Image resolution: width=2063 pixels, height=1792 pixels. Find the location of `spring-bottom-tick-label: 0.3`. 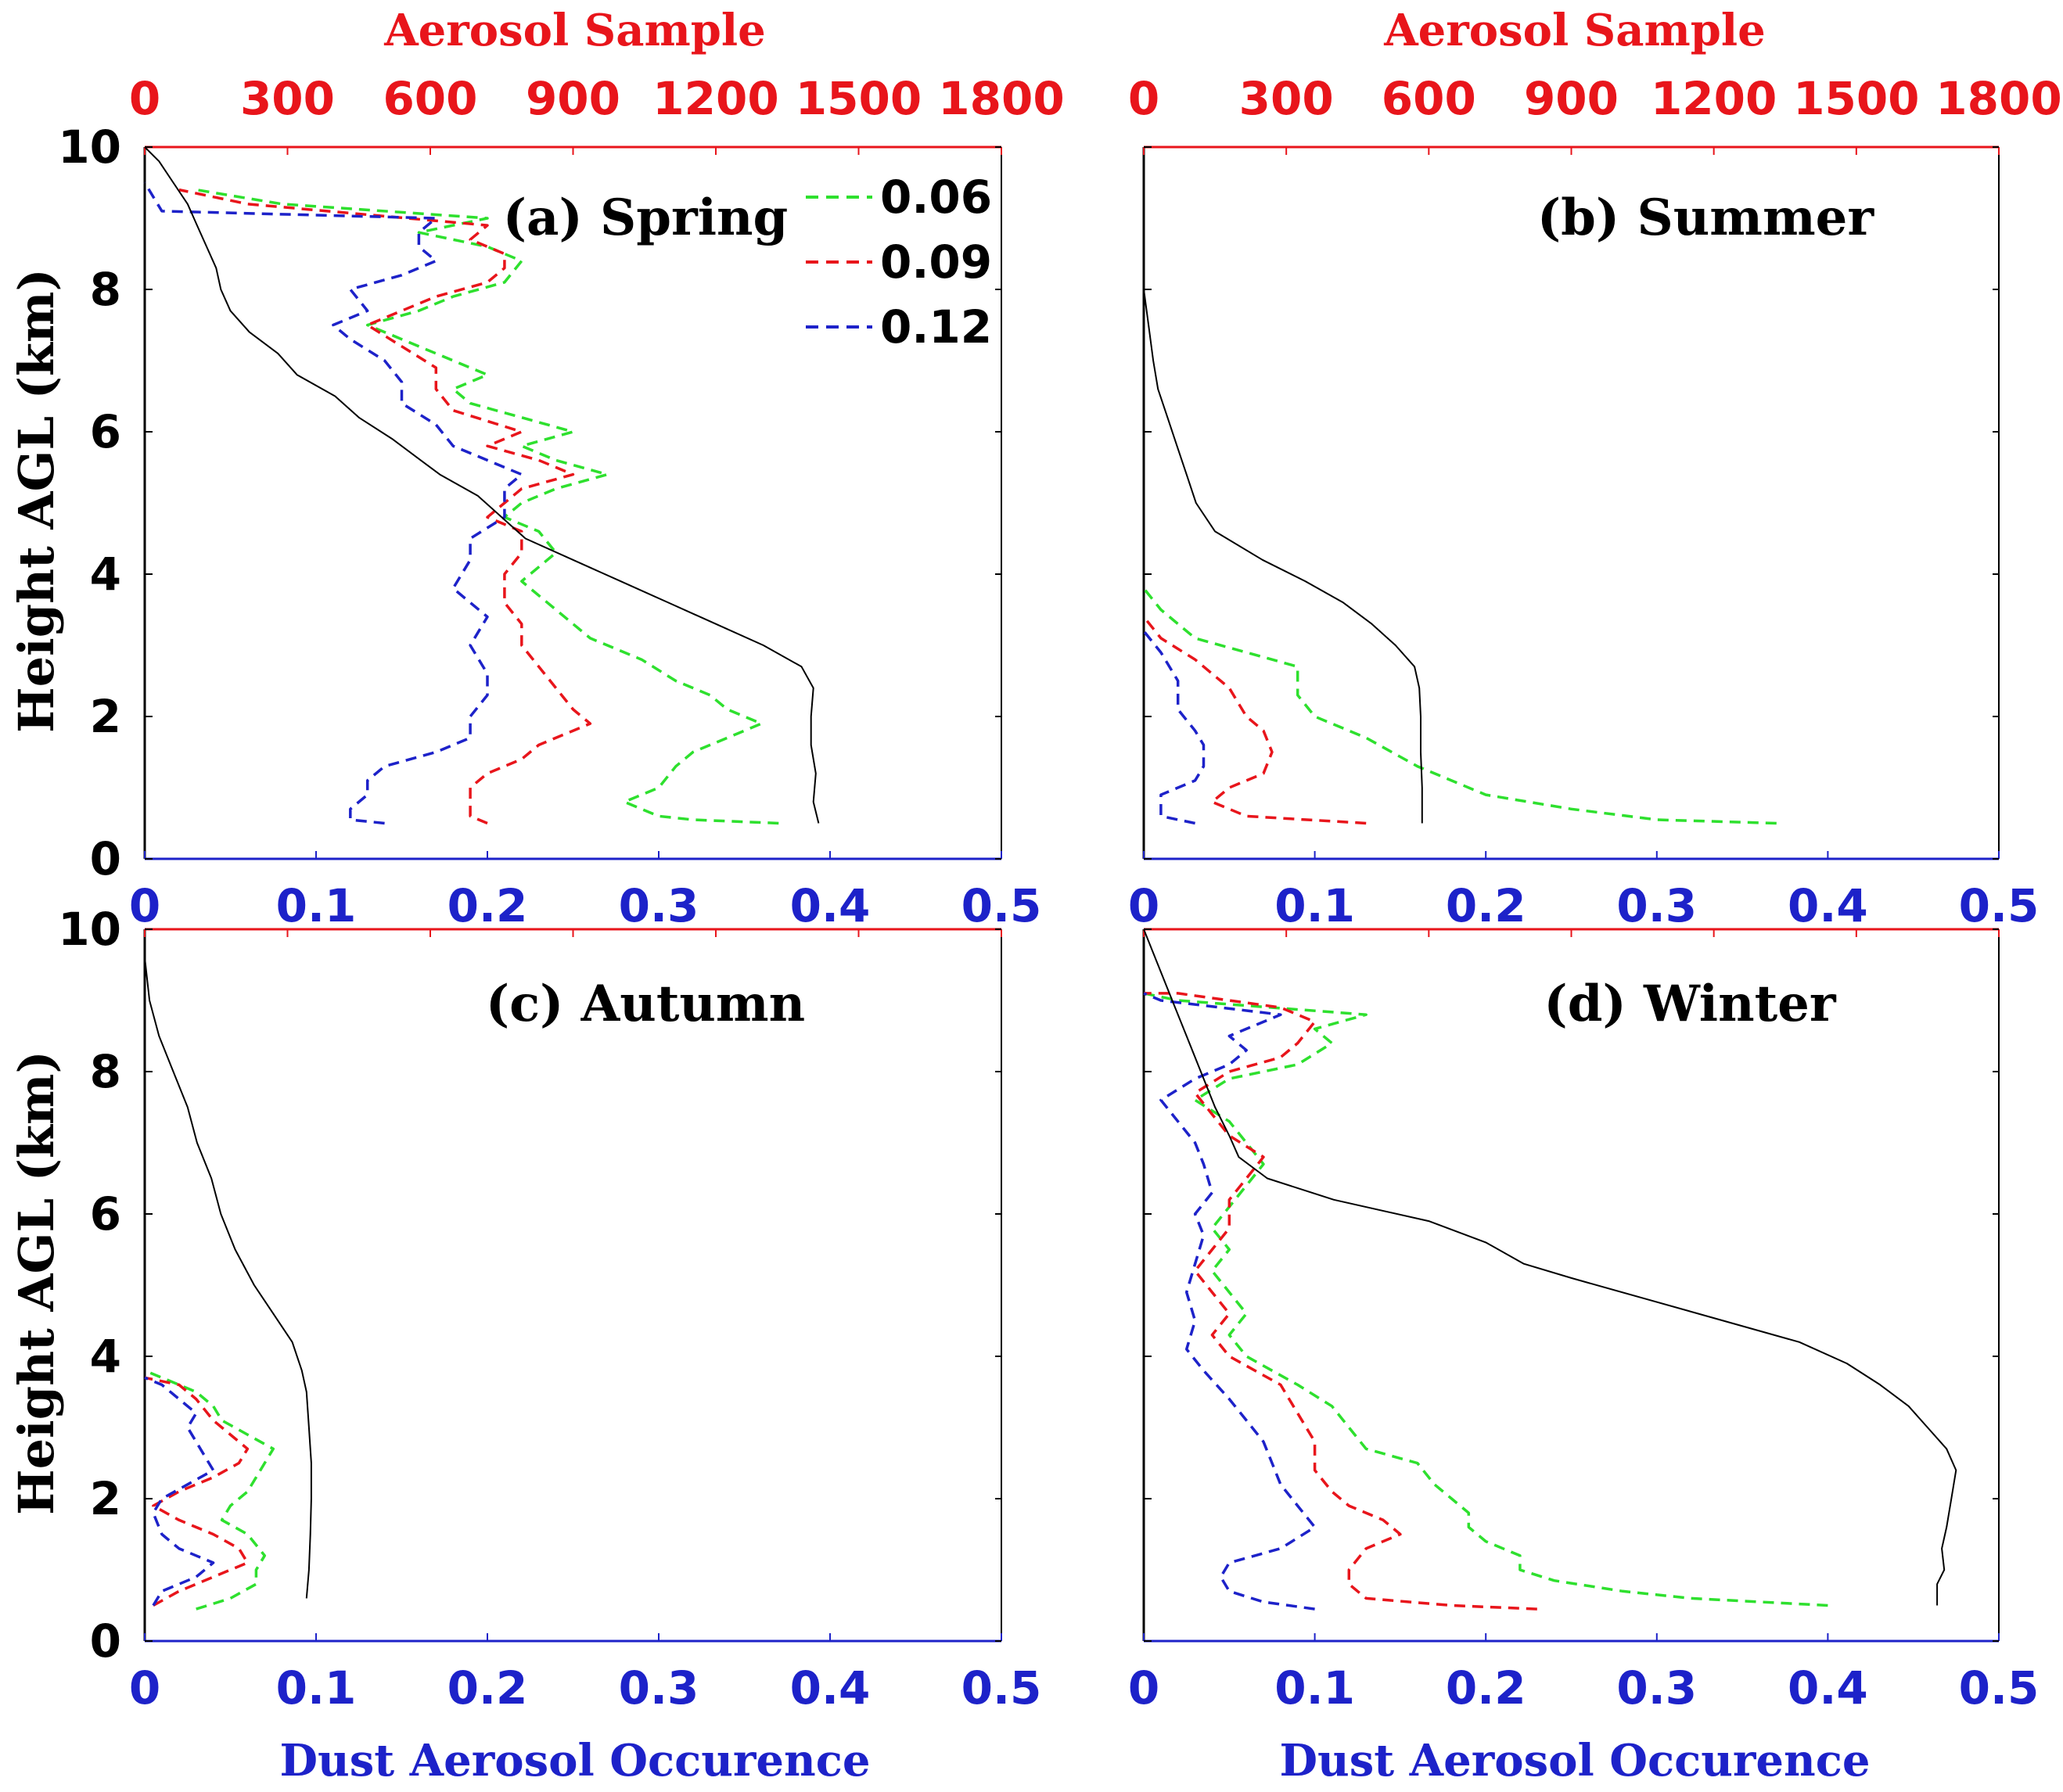

spring-bottom-tick-label: 0.3 is located at coordinates (659, 905).